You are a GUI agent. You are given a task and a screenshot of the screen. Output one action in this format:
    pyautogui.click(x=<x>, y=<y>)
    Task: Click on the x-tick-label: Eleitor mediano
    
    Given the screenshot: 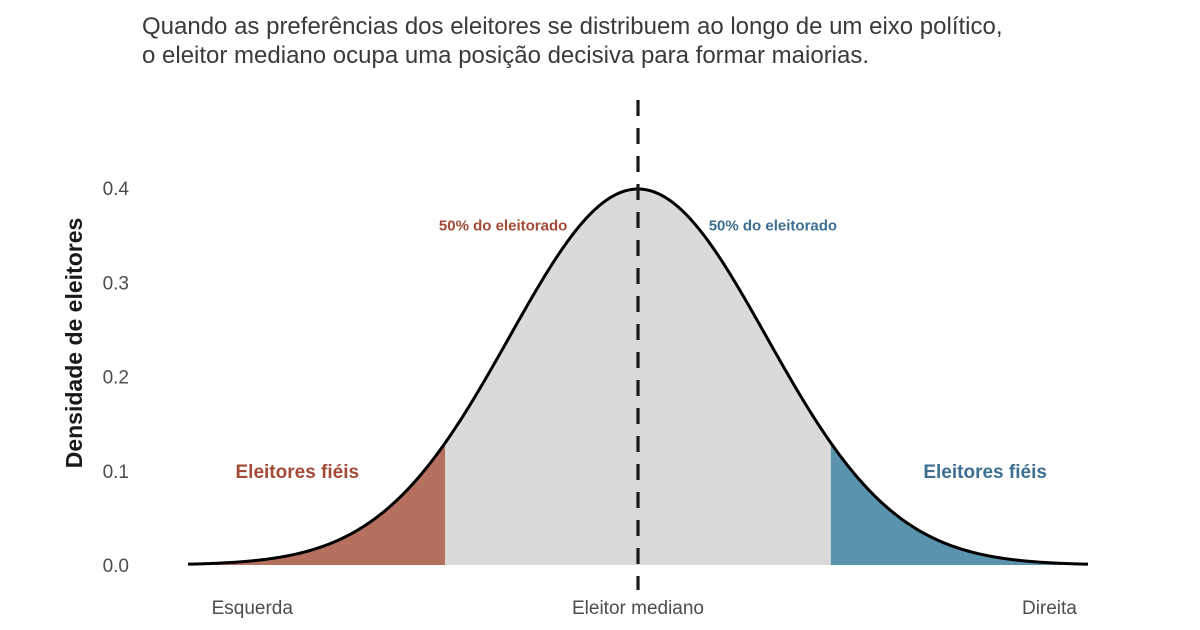 What is the action you would take?
    pyautogui.click(x=638, y=608)
    